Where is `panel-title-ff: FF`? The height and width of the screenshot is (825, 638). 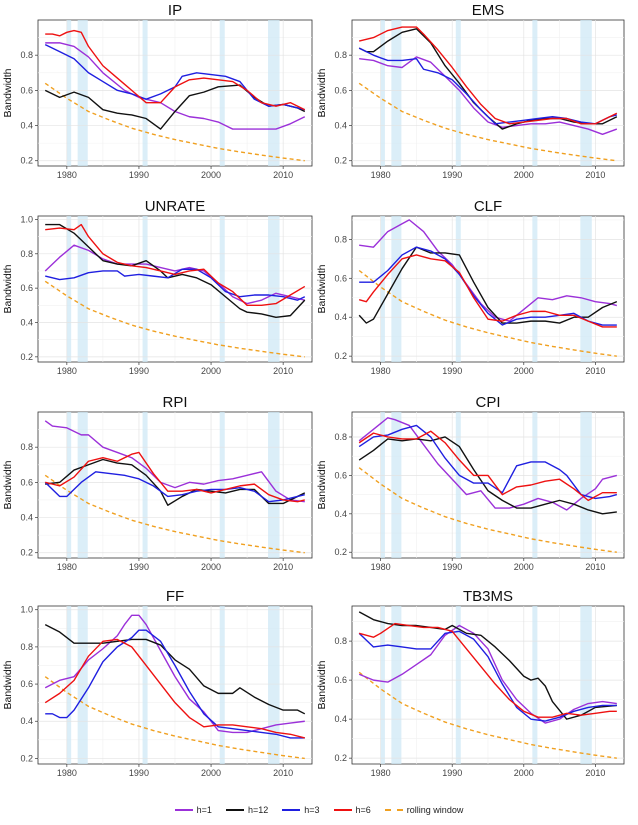 panel-title-ff: FF is located at coordinates (175, 596).